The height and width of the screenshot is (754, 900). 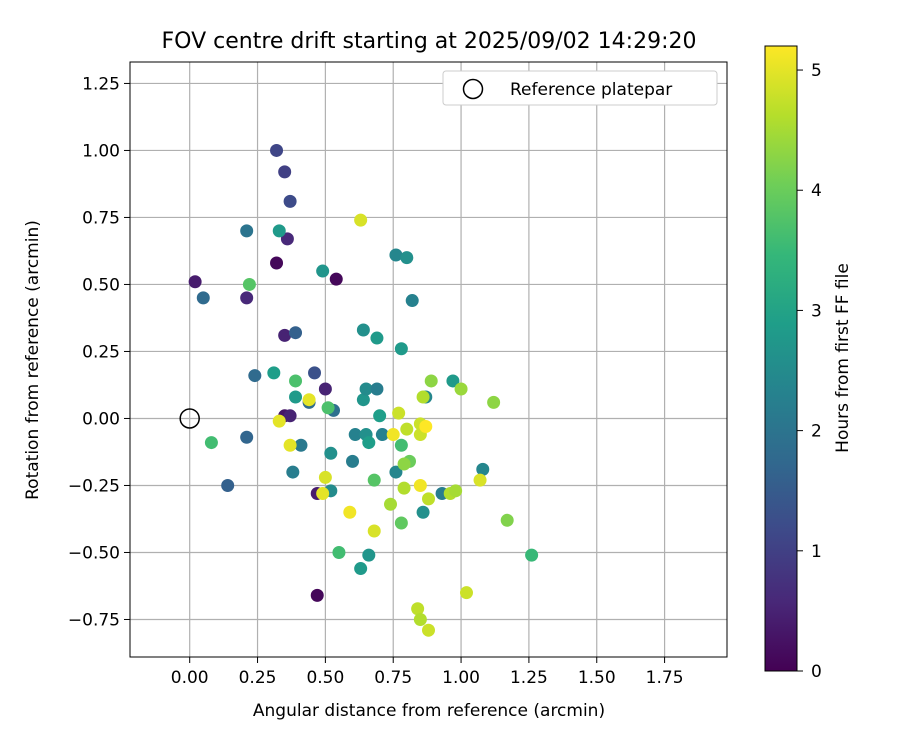 What do you see at coordinates (190, 678) in the screenshot?
I see `x-tick-label: 0.00` at bounding box center [190, 678].